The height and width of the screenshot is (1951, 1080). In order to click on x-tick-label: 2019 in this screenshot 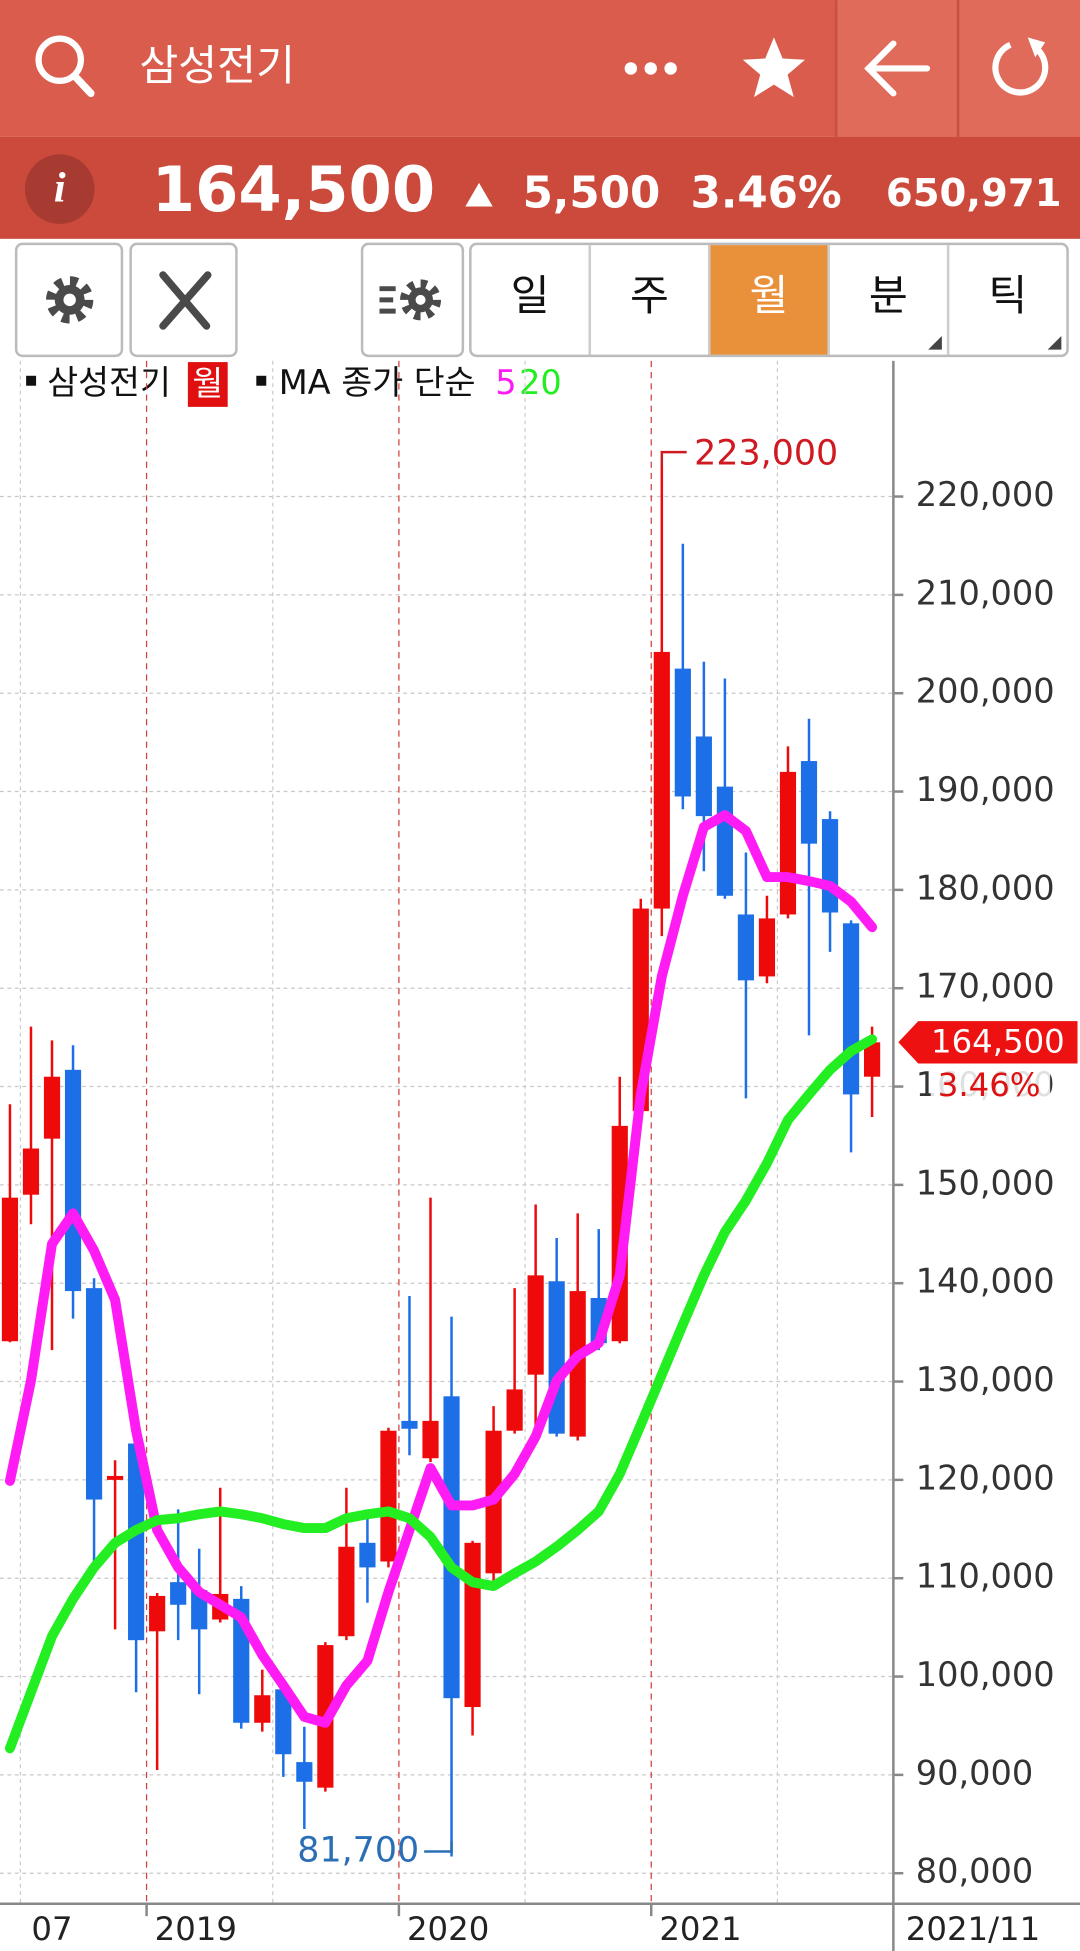, I will do `click(196, 1929)`.